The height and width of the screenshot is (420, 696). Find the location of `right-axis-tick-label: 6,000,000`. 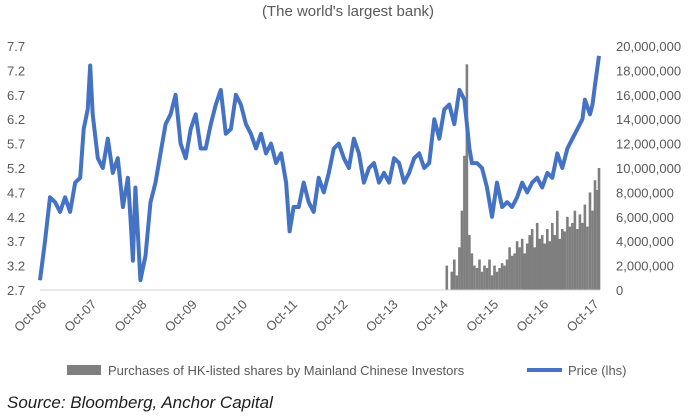

right-axis-tick-label: 6,000,000 is located at coordinates (645, 217).